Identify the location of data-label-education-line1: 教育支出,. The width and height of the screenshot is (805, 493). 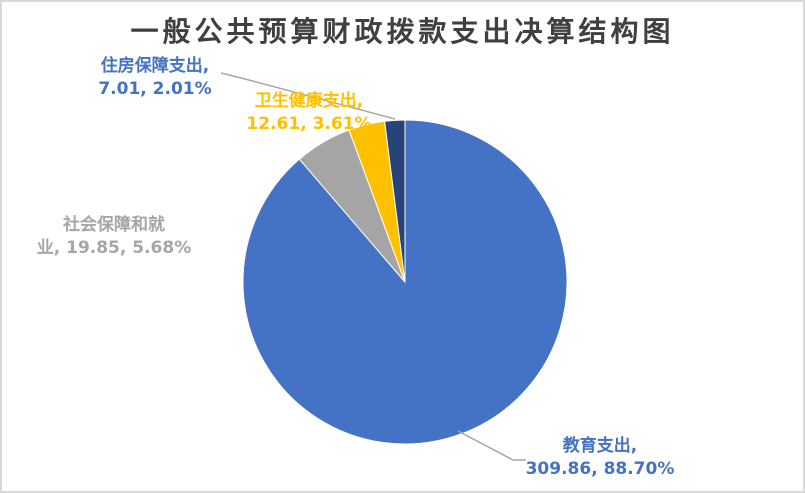
(600, 446).